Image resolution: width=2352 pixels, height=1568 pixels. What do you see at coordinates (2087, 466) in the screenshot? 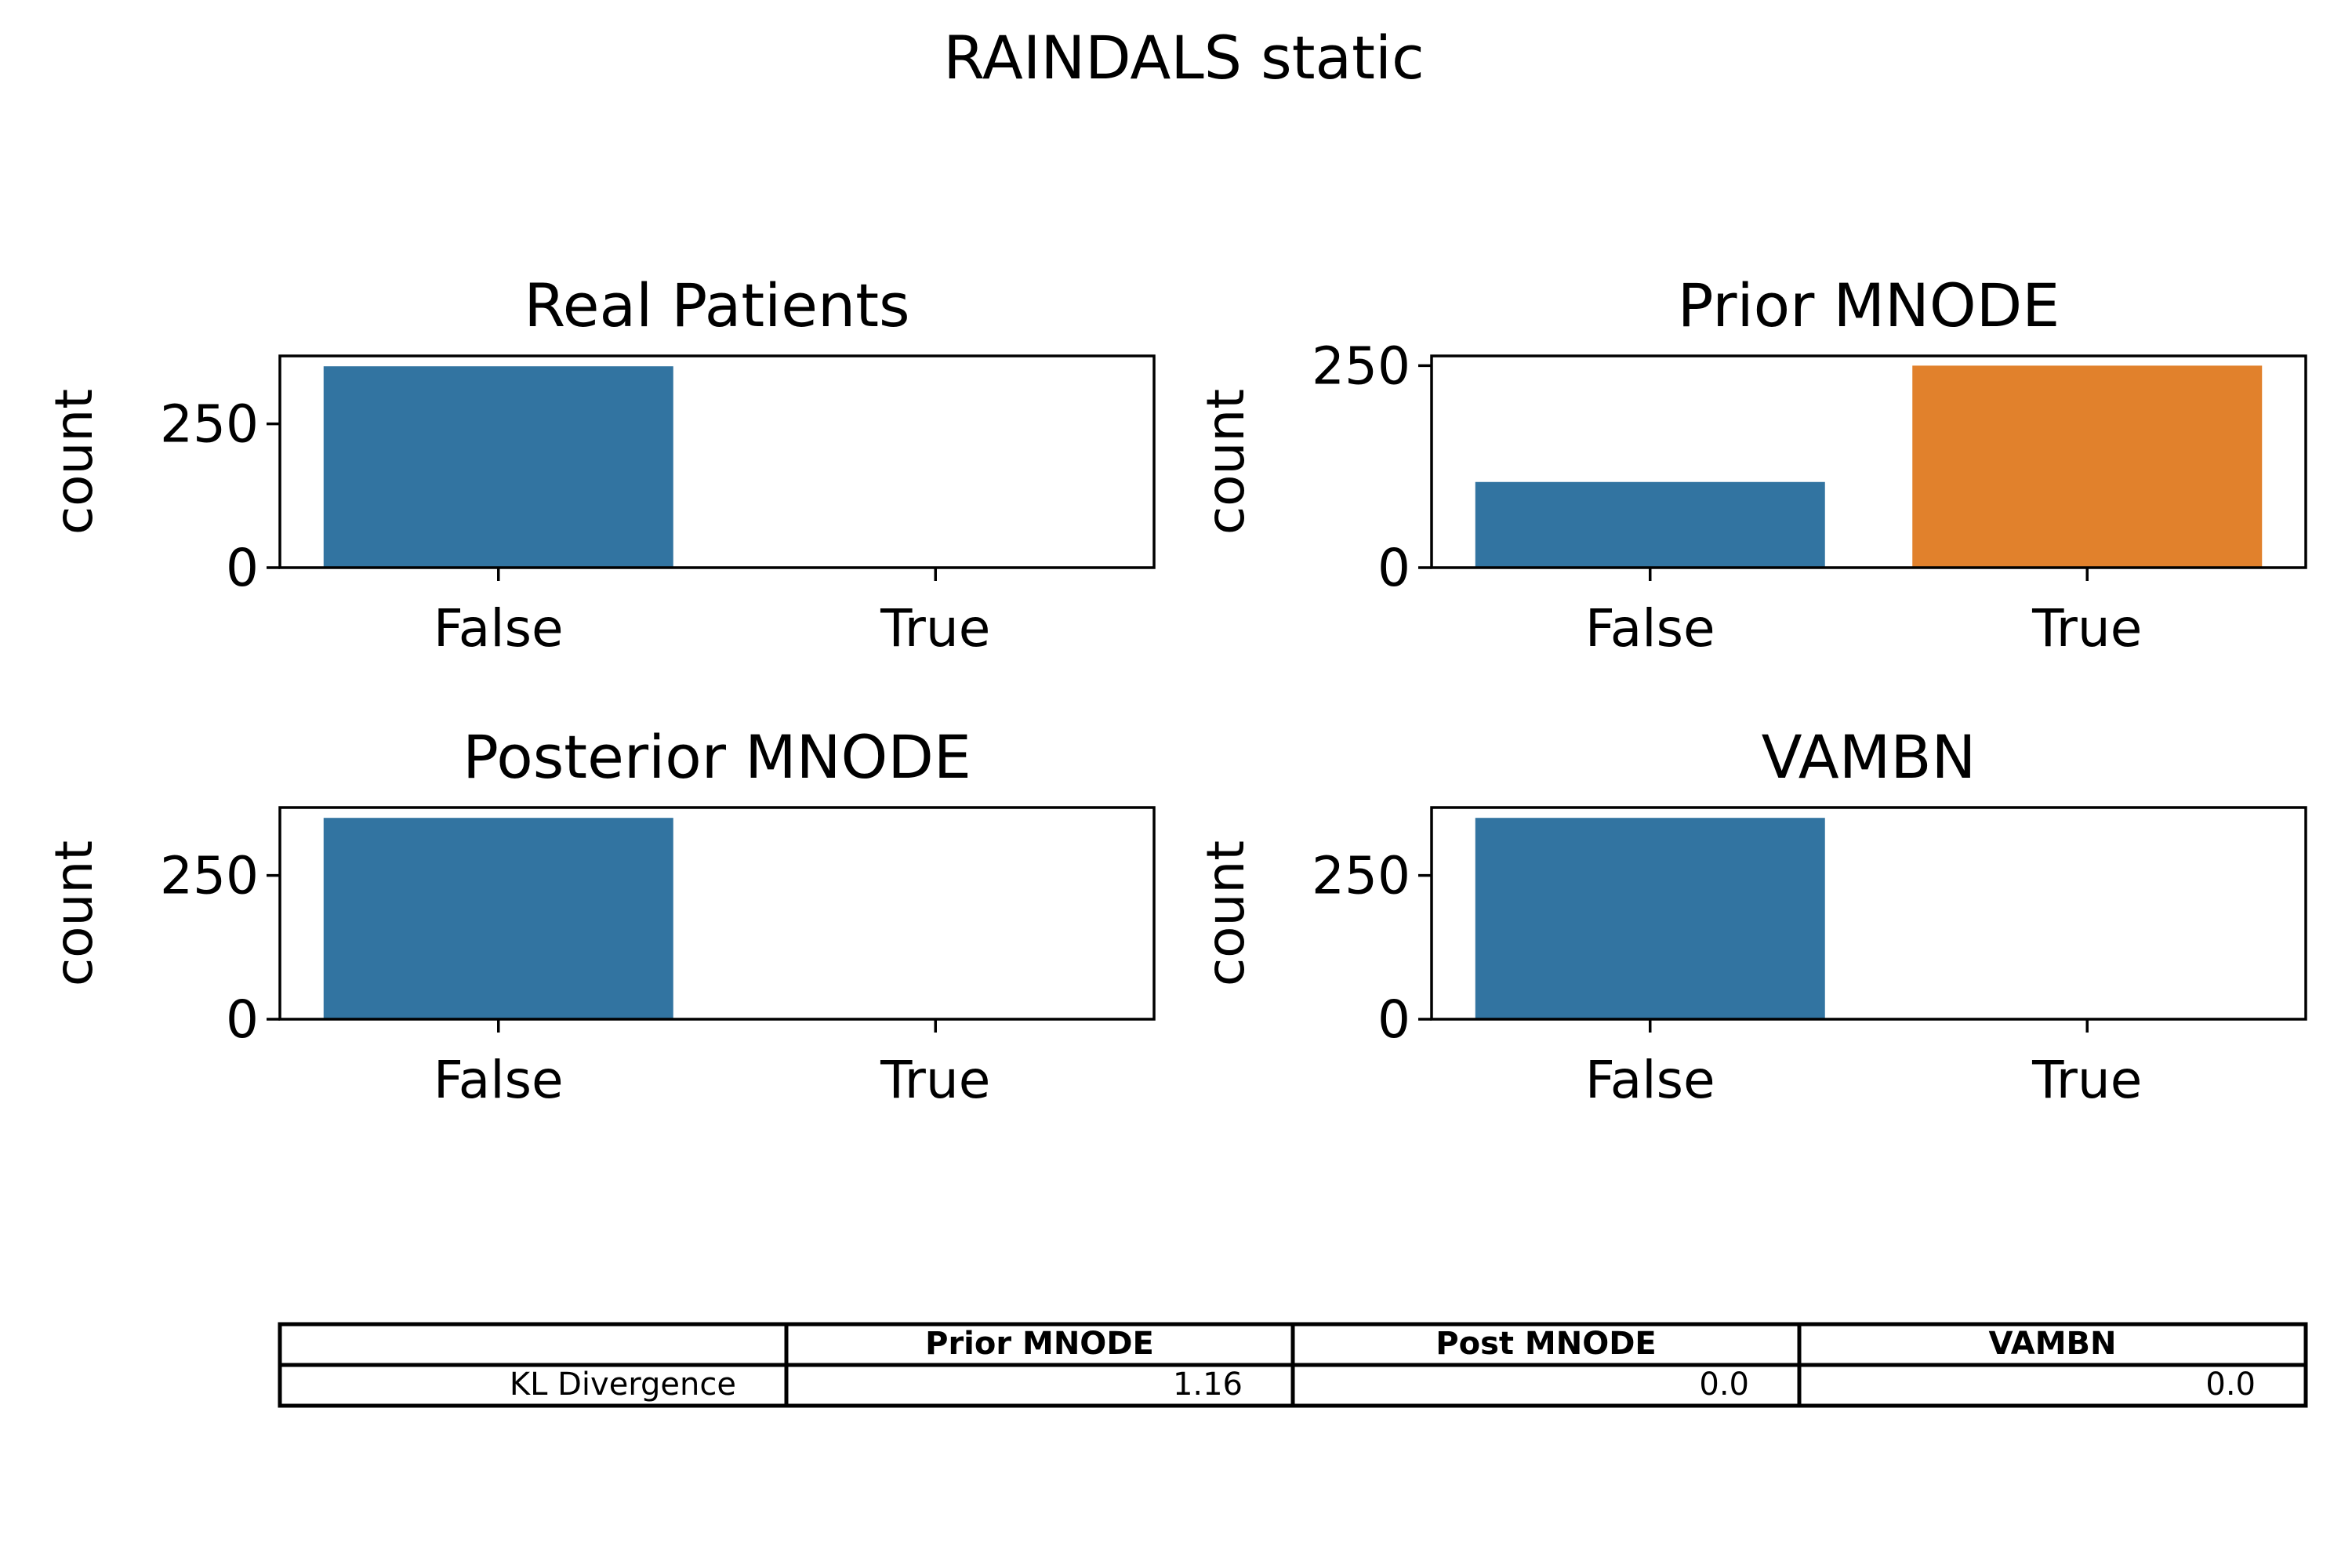
I see `bar-true` at bounding box center [2087, 466].